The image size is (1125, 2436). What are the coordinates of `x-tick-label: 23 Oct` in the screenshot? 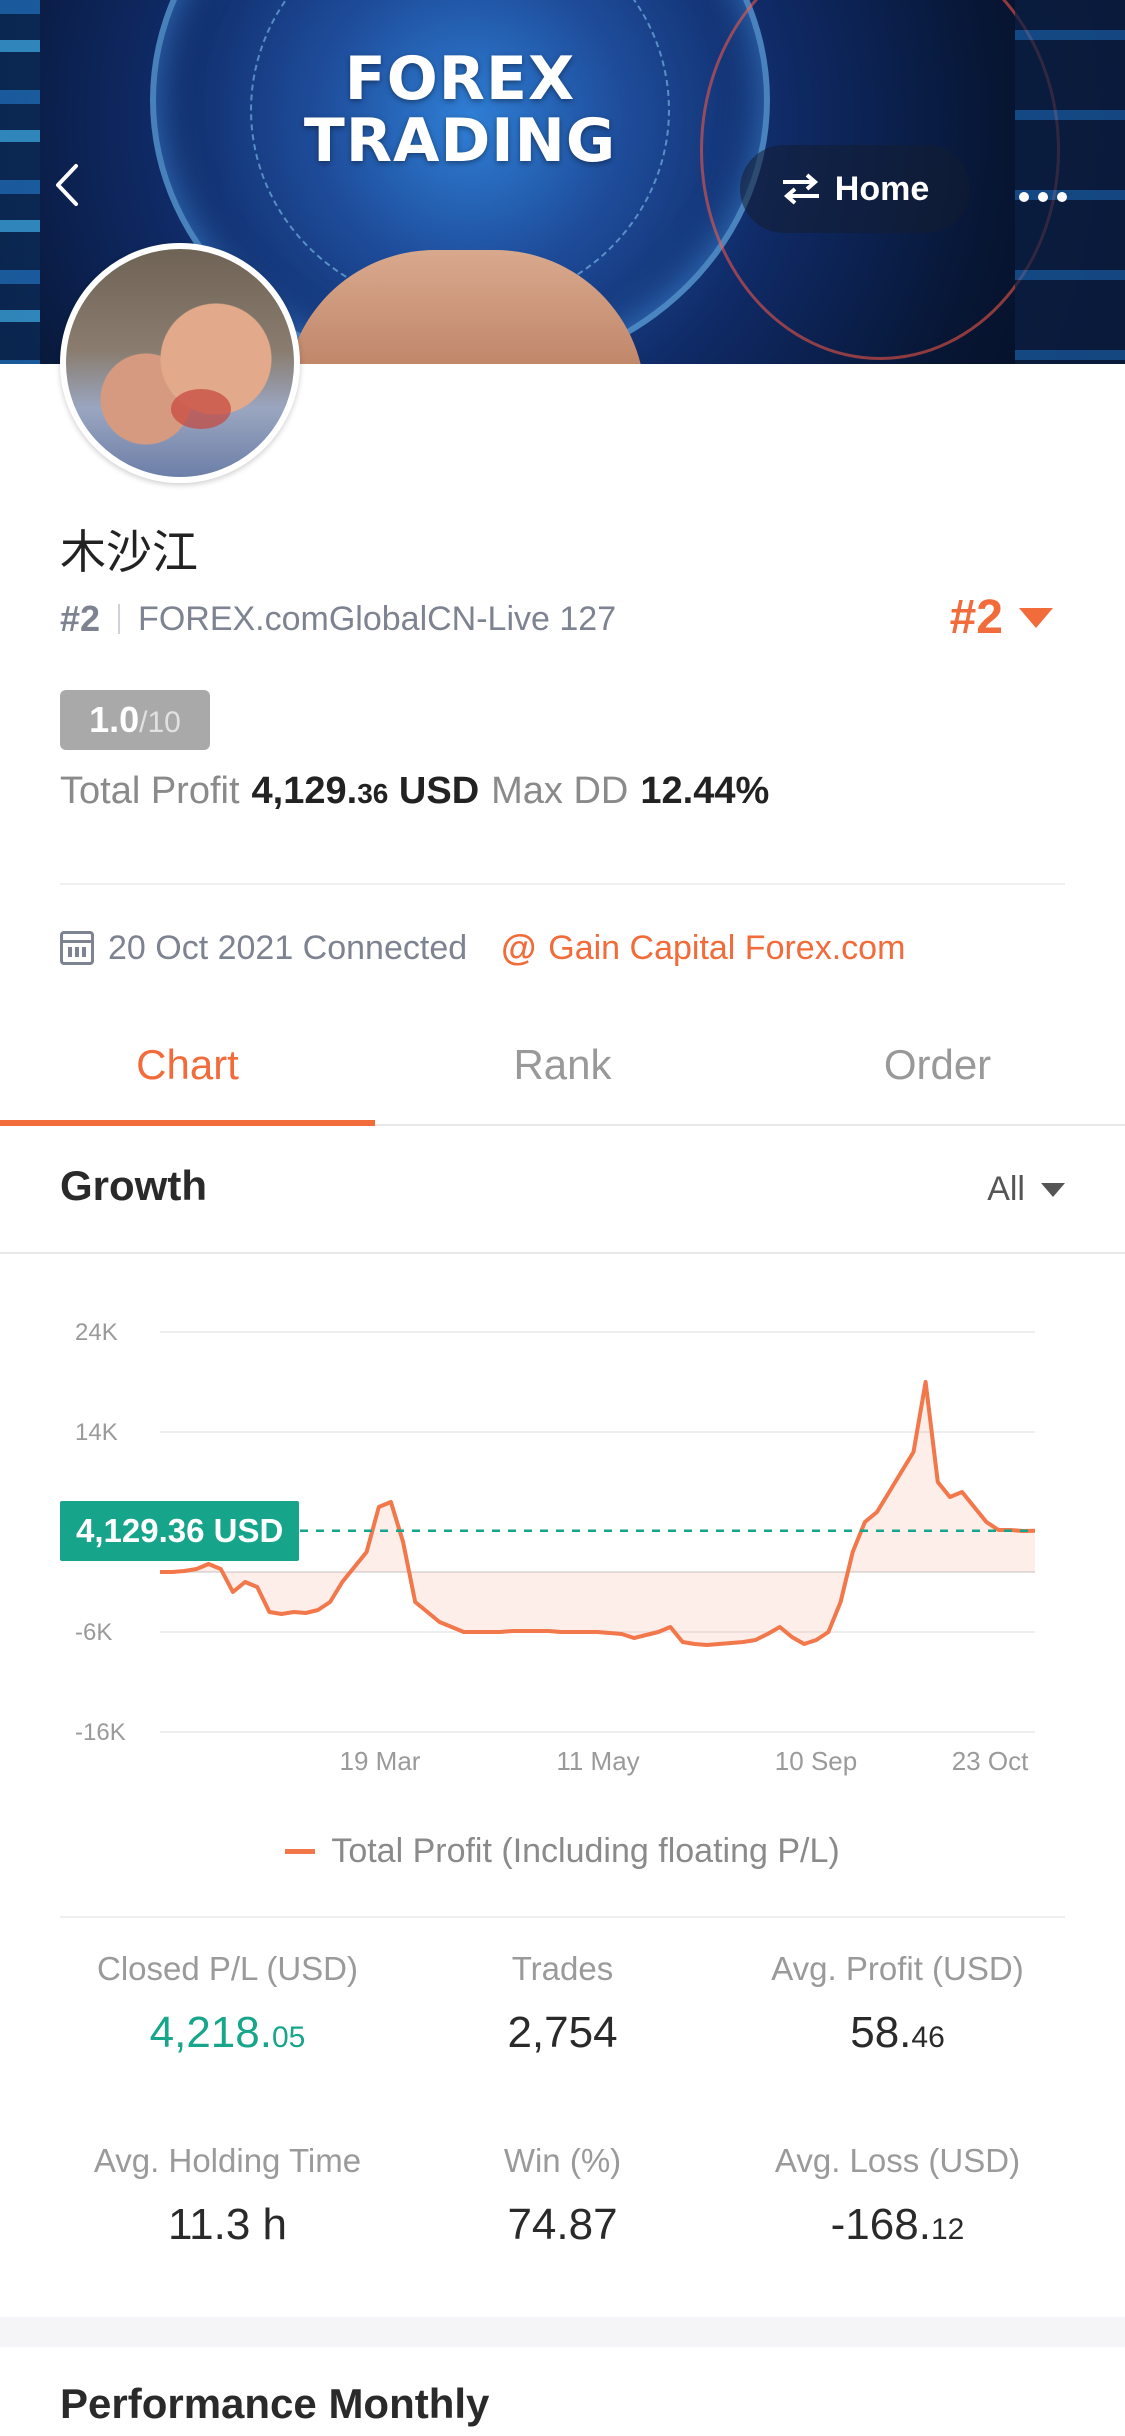 It's located at (990, 1761).